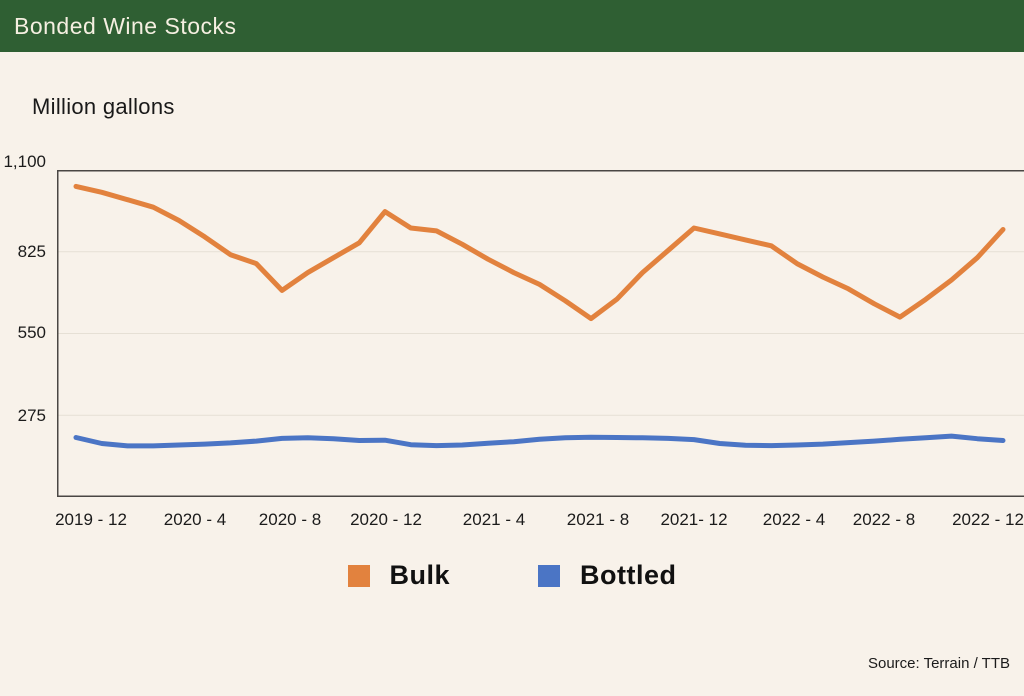 The height and width of the screenshot is (696, 1024). Describe the element at coordinates (91, 519) in the screenshot. I see `x-tick-label: 2019 - 12` at that location.